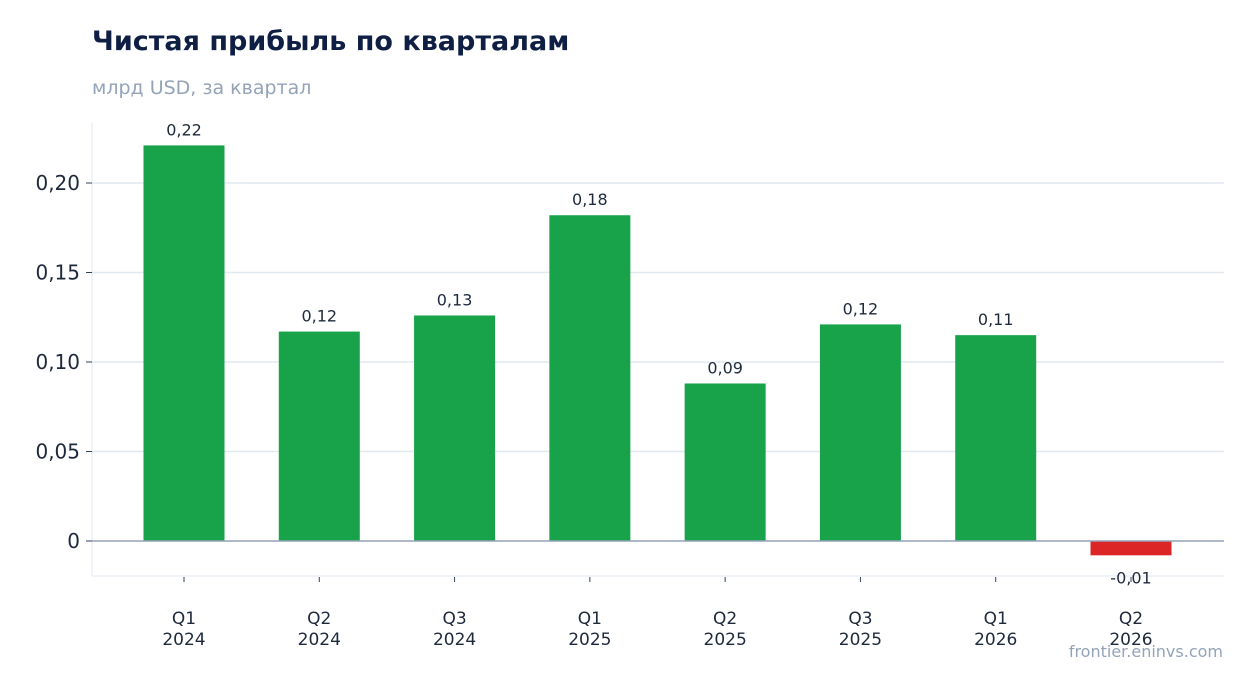 The width and height of the screenshot is (1254, 693). What do you see at coordinates (57, 452) in the screenshot?
I see `y-tick-label: 0,05` at bounding box center [57, 452].